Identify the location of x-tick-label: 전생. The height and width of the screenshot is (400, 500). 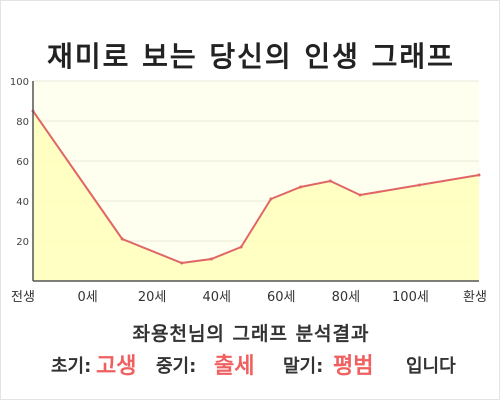
(23, 297).